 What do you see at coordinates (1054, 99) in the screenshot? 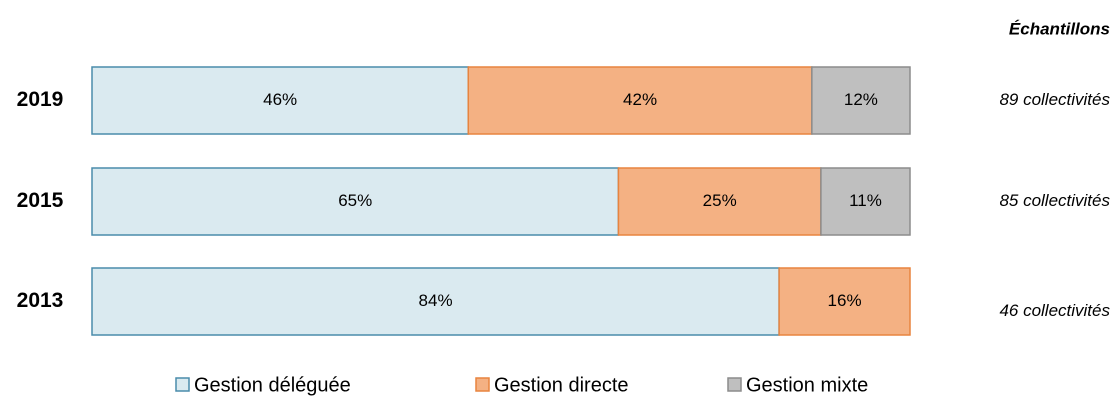
I see `annotation: 89 collectivités` at bounding box center [1054, 99].